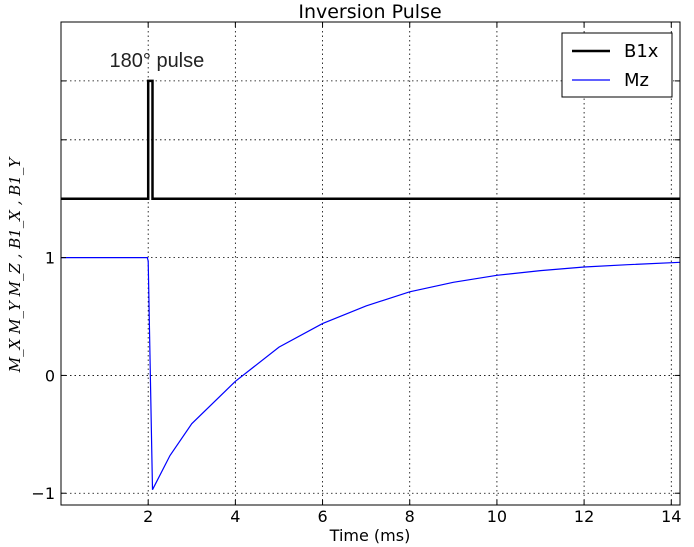  Describe the element at coordinates (497, 516) in the screenshot. I see `x-tick-label: 10` at that location.